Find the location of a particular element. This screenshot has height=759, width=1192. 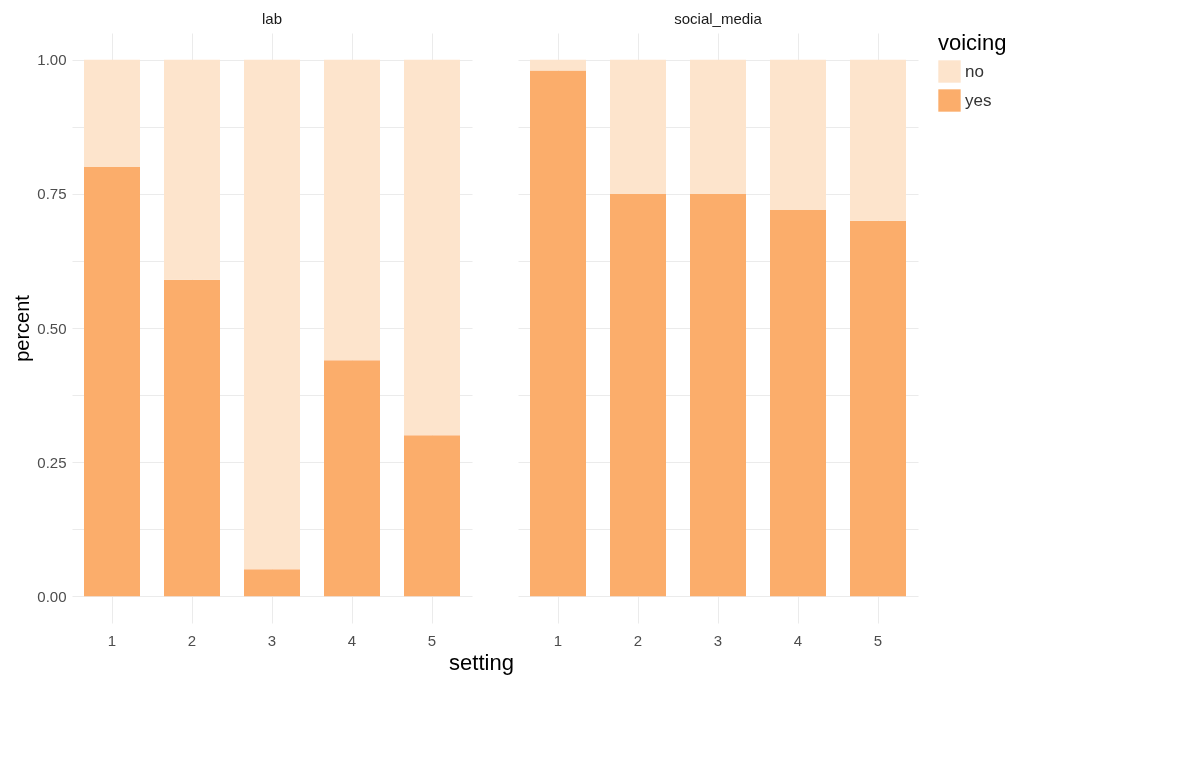

y-tick-label: 0.25 is located at coordinates (52, 462).